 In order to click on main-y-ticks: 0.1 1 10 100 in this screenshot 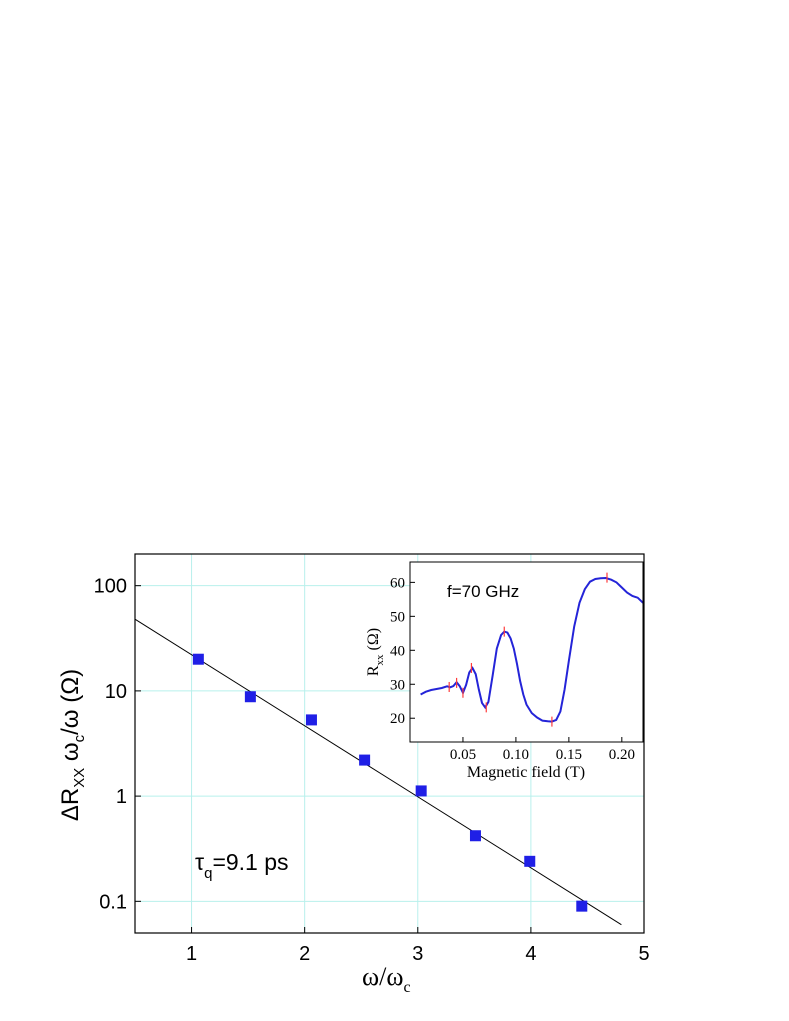, I will do `click(117, 744)`.